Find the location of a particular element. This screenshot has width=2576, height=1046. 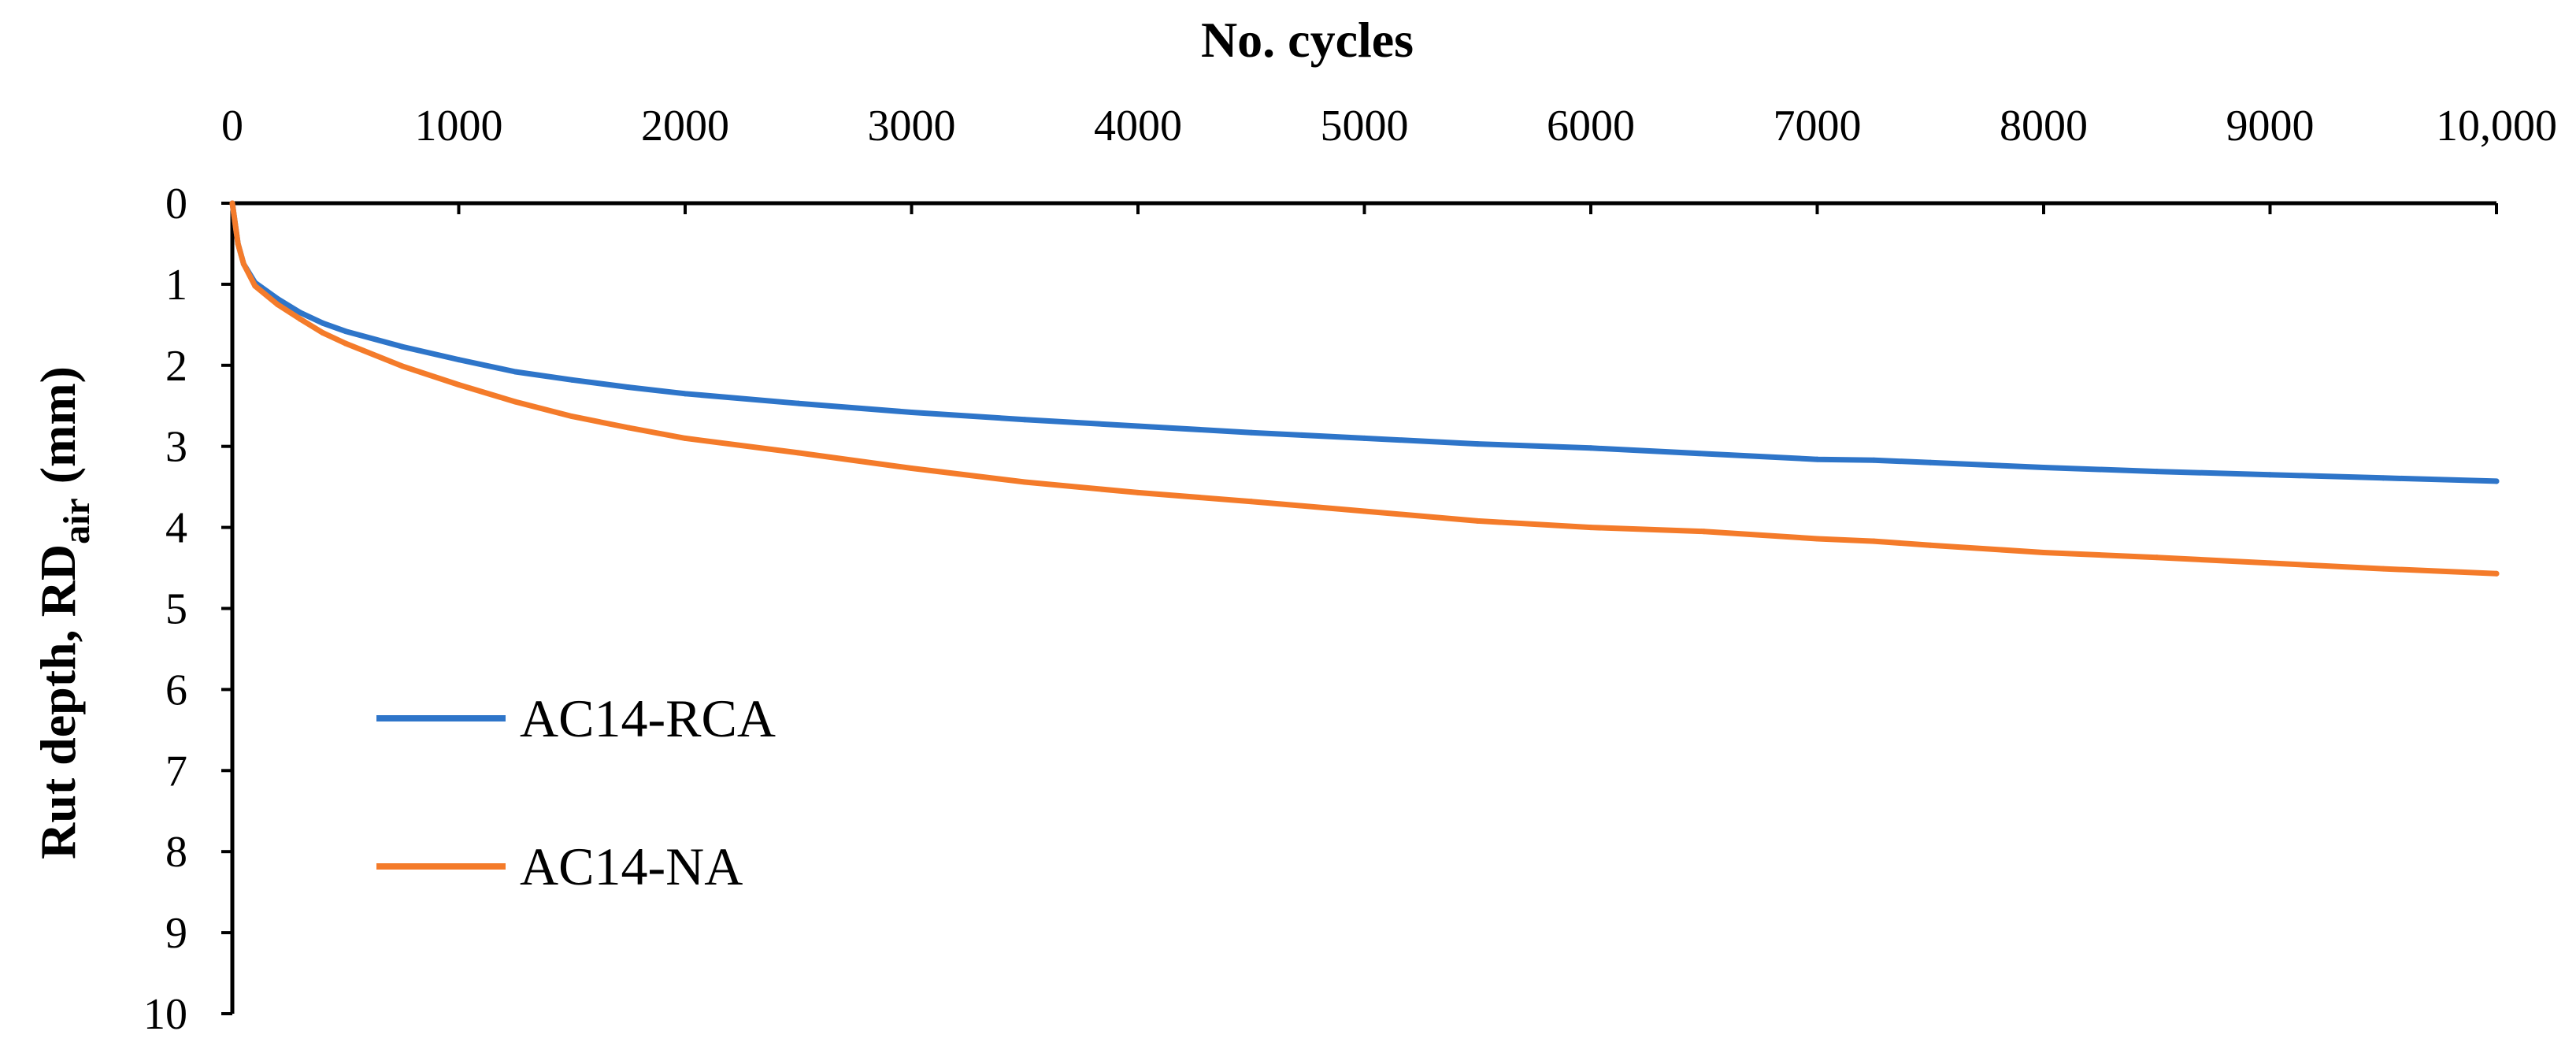

x-tick-label: 8000 is located at coordinates (2044, 126).